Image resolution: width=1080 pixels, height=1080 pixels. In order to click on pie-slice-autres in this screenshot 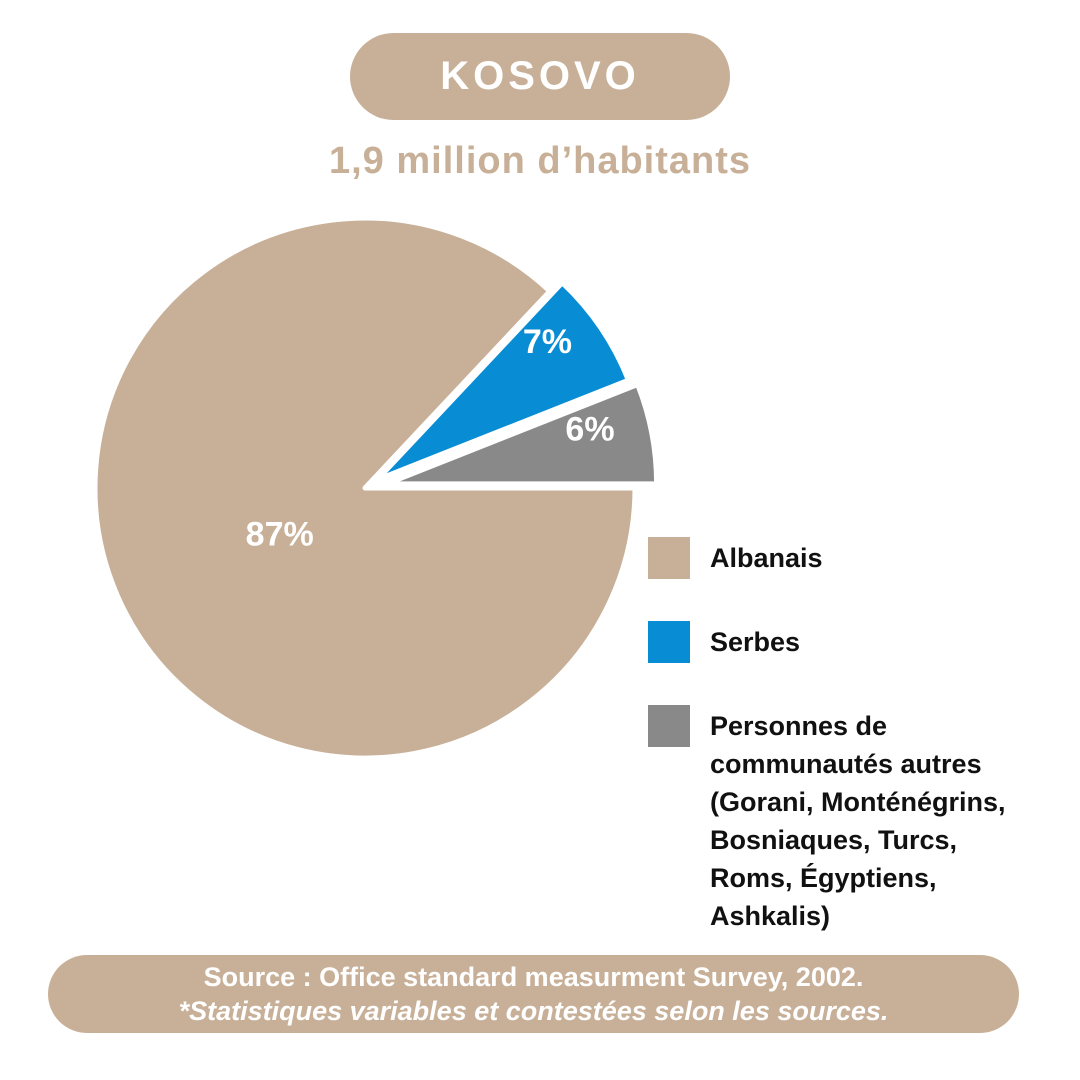, I will do `click(522, 434)`.